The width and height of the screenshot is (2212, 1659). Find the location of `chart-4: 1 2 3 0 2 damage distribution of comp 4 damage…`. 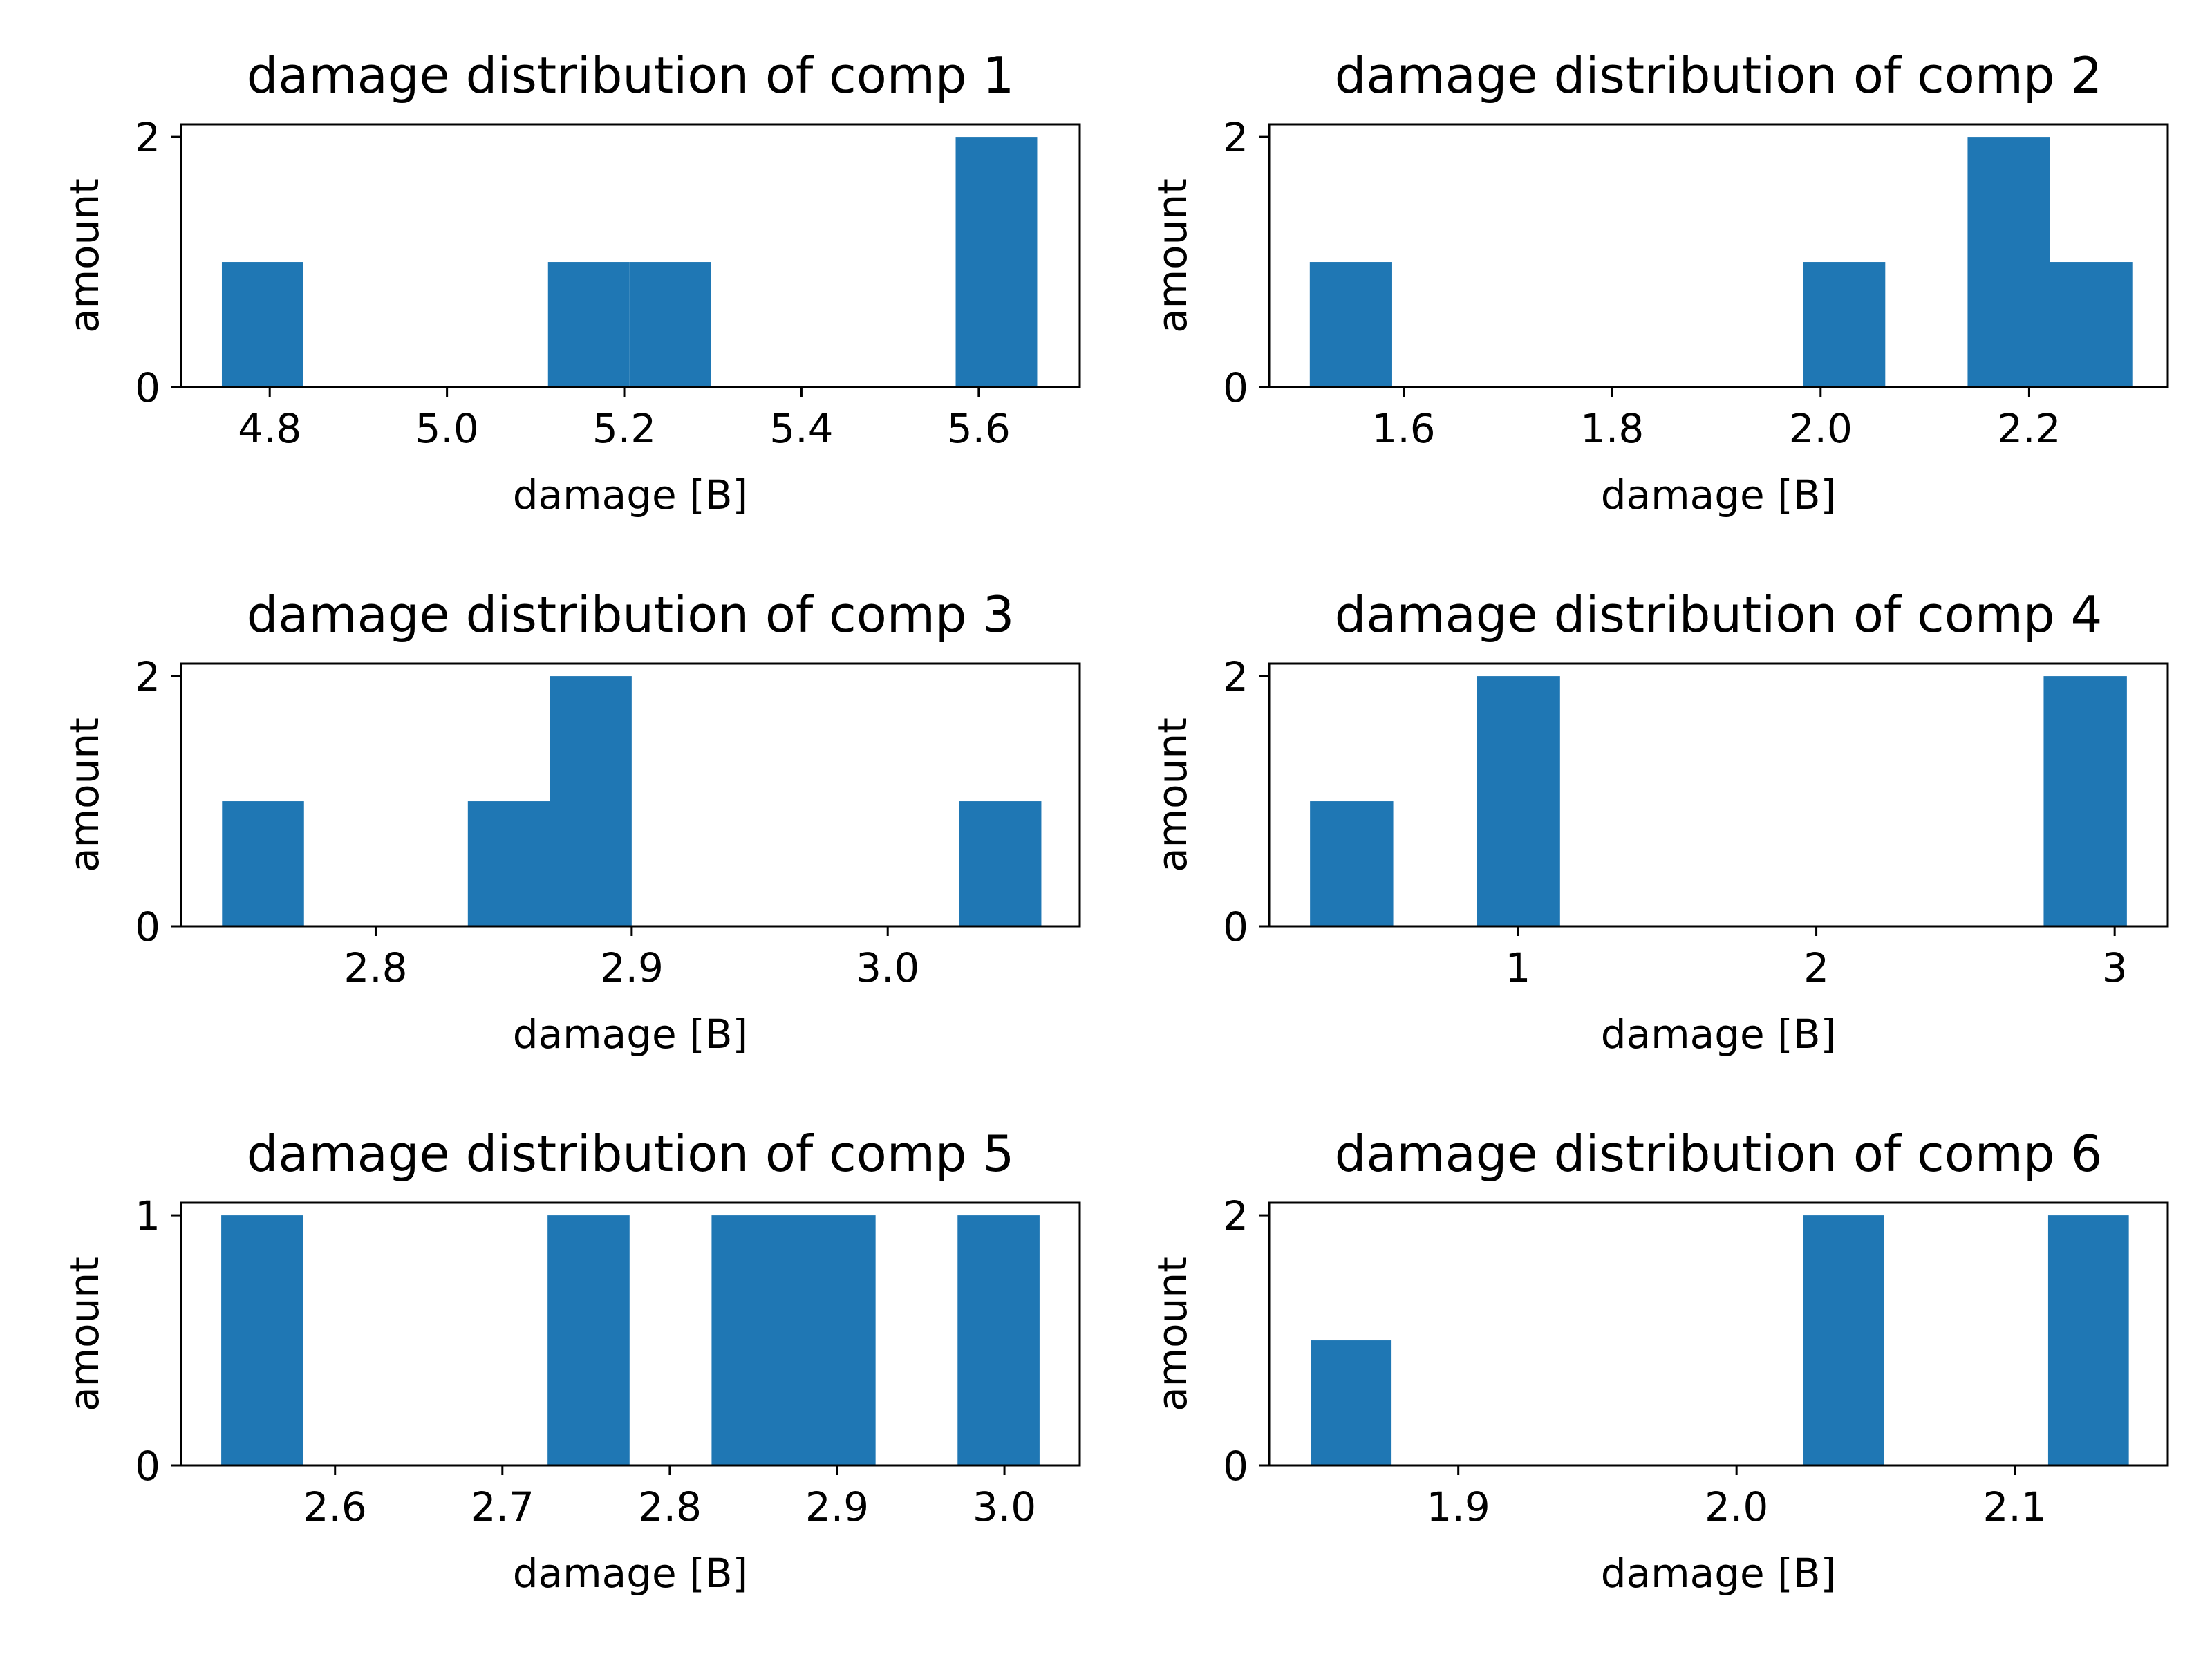

chart-4: 1 2 3 0 2 damage distribution of comp 4 damage… is located at coordinates (1659, 821).